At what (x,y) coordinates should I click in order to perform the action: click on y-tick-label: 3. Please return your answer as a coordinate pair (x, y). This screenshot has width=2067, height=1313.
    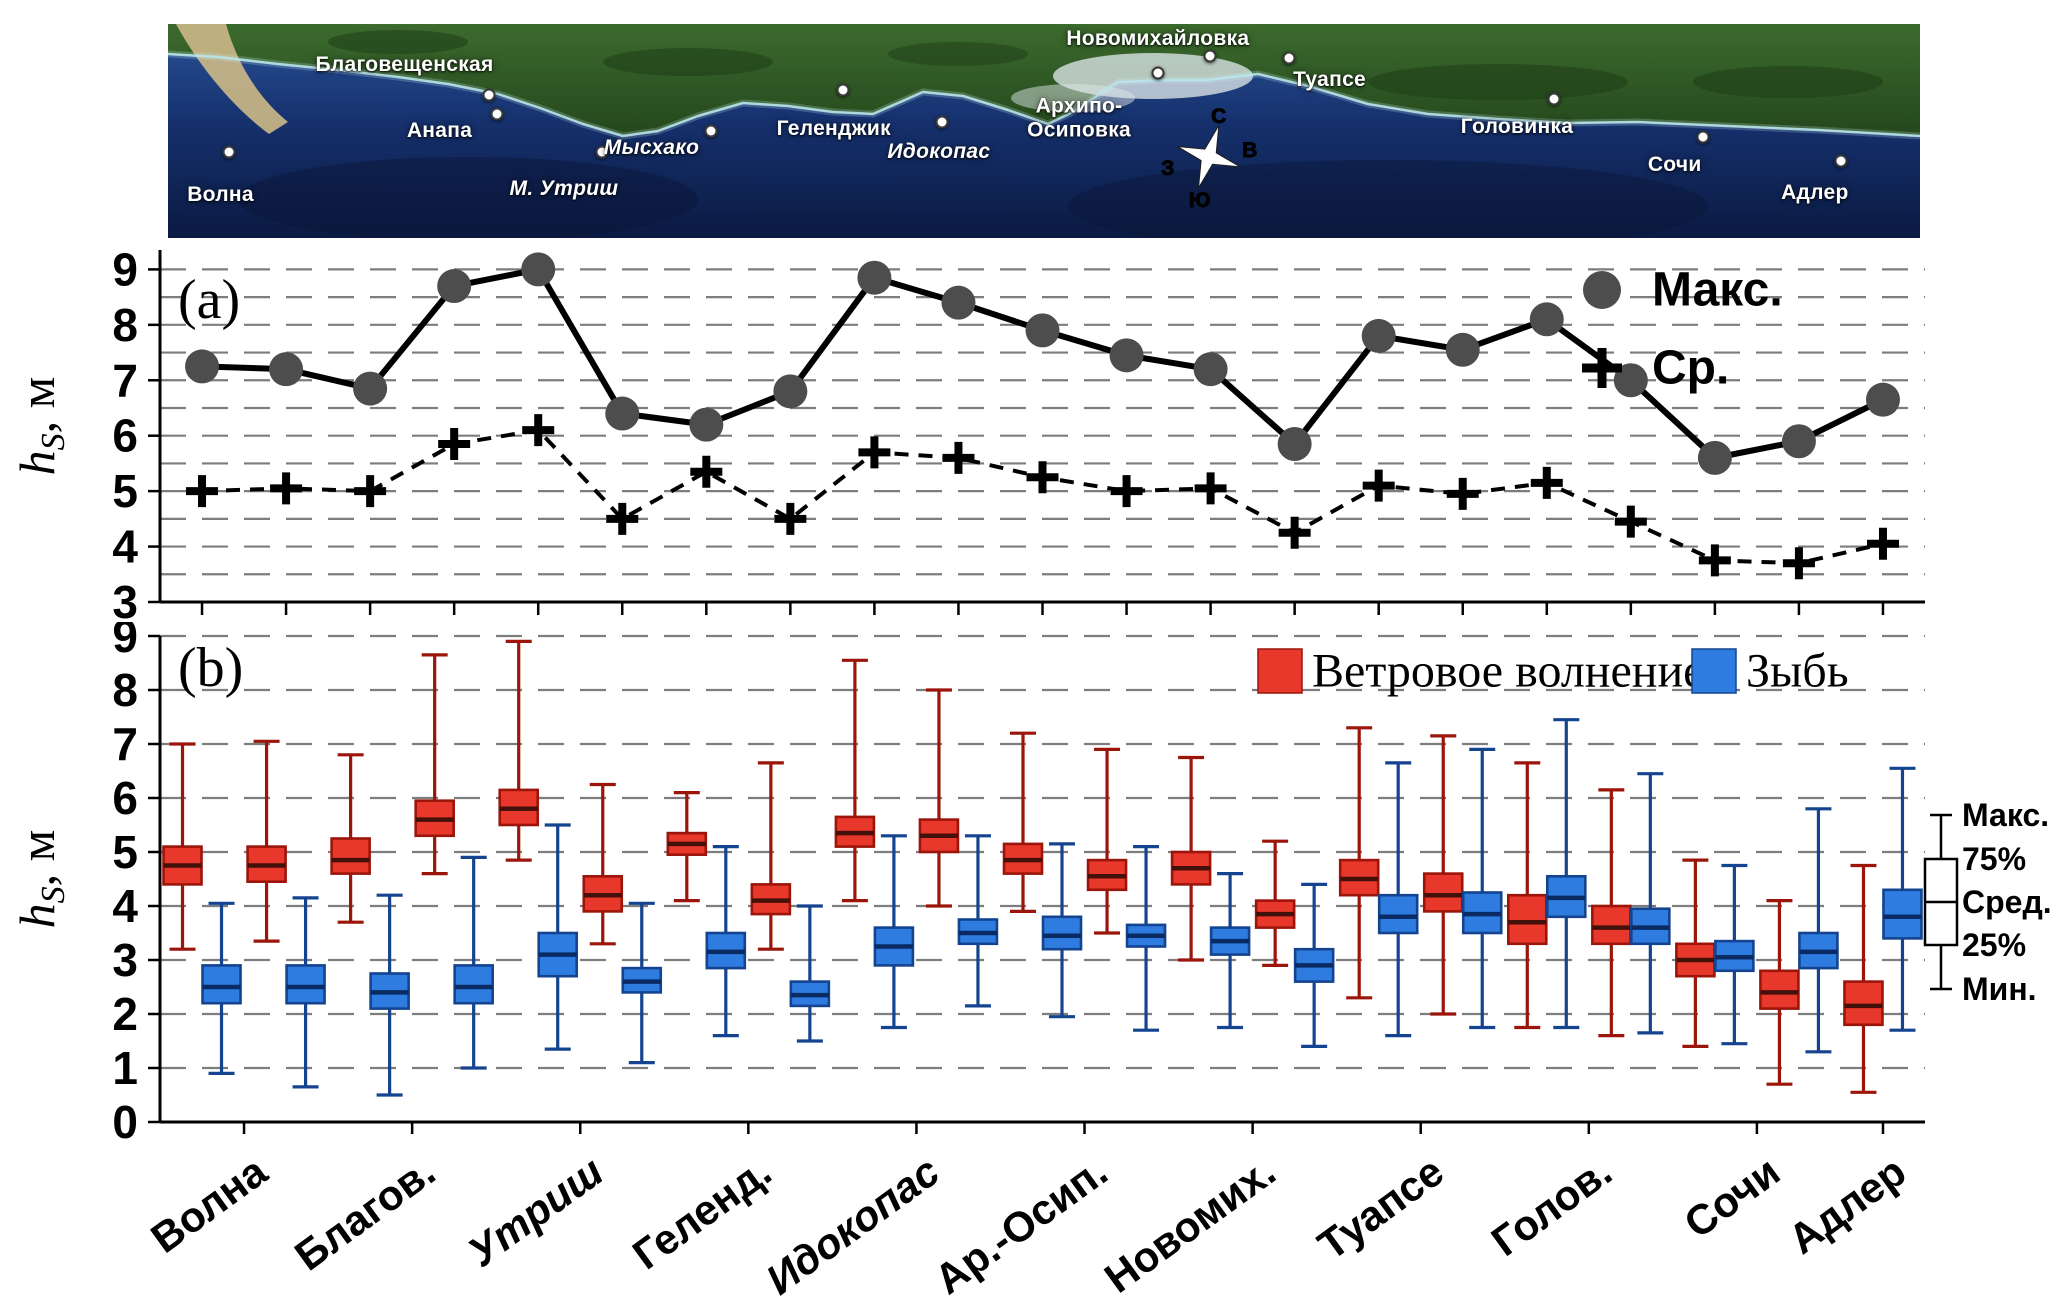
    Looking at the image, I should click on (125, 599).